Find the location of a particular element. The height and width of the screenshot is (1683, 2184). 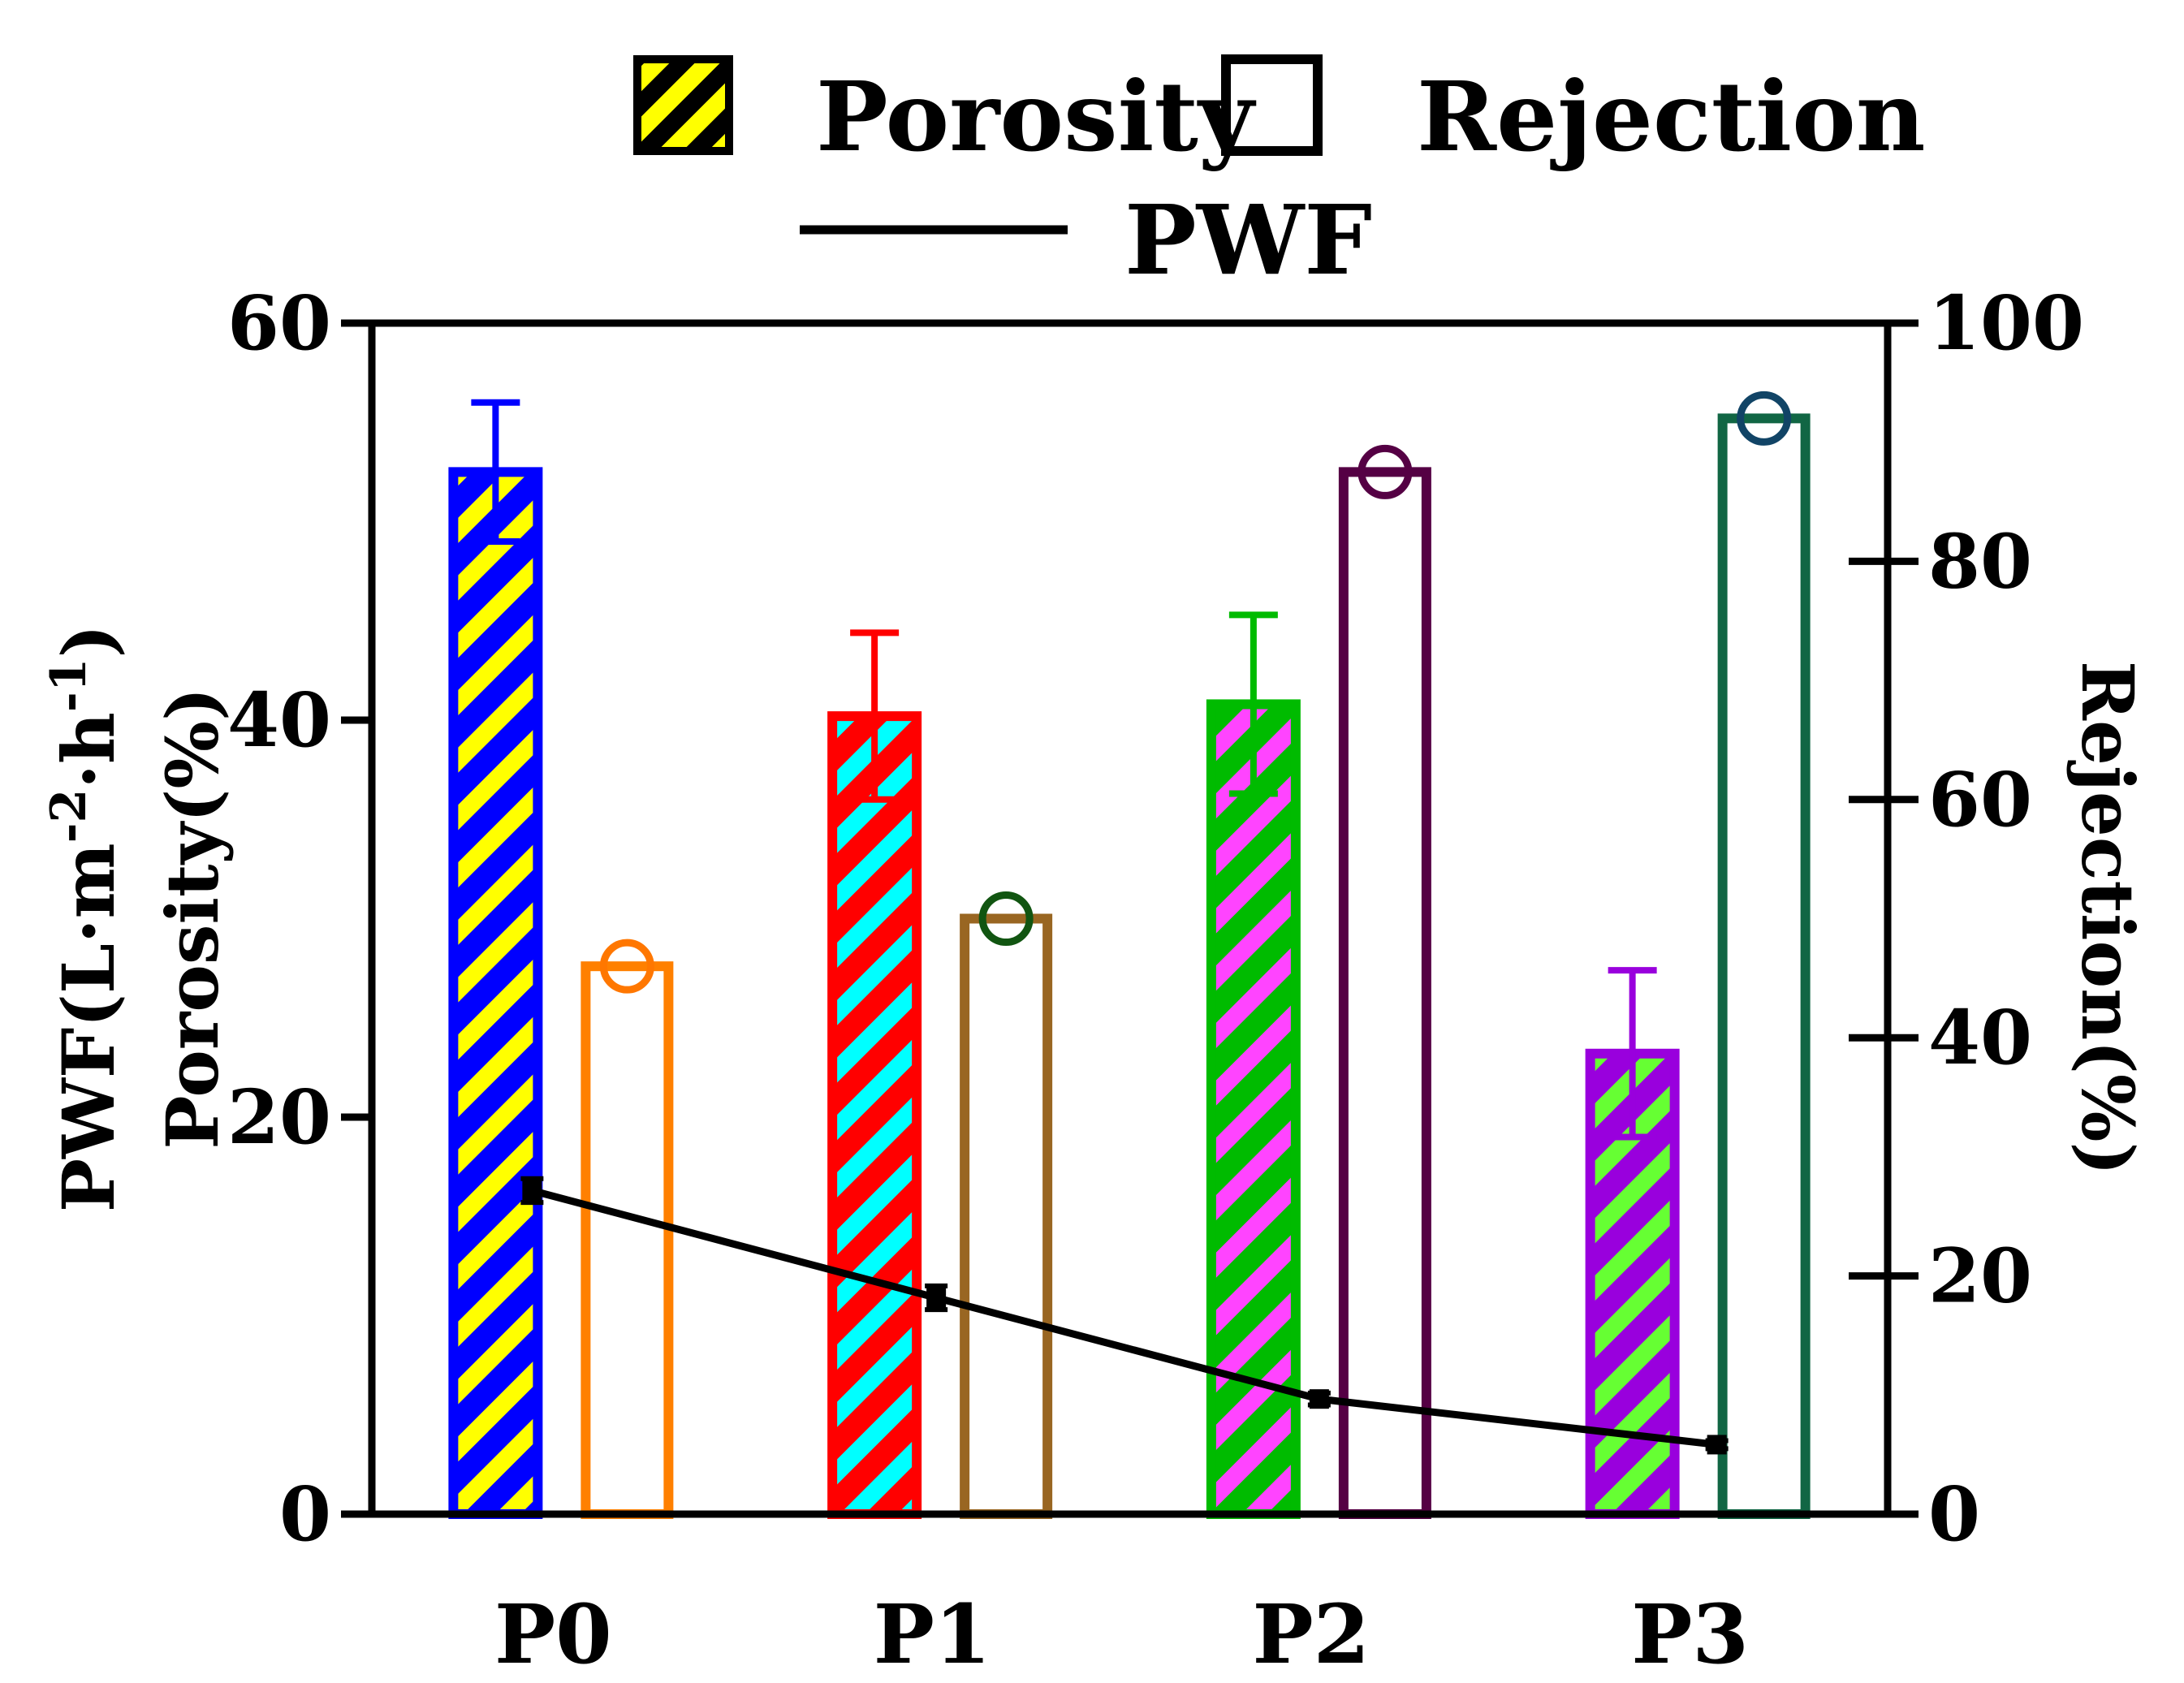

legend-rejection-label: Rejection is located at coordinates (1672, 116).